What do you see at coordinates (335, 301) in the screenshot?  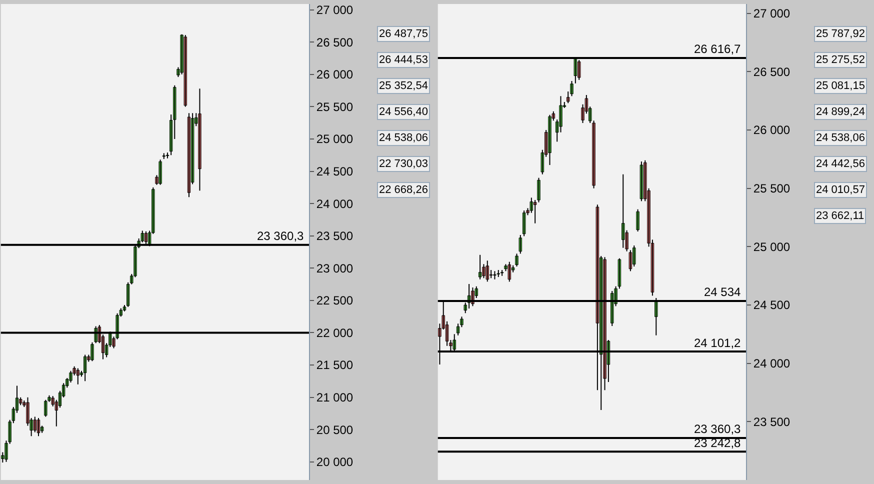 I see `y-tick-label: 22 500` at bounding box center [335, 301].